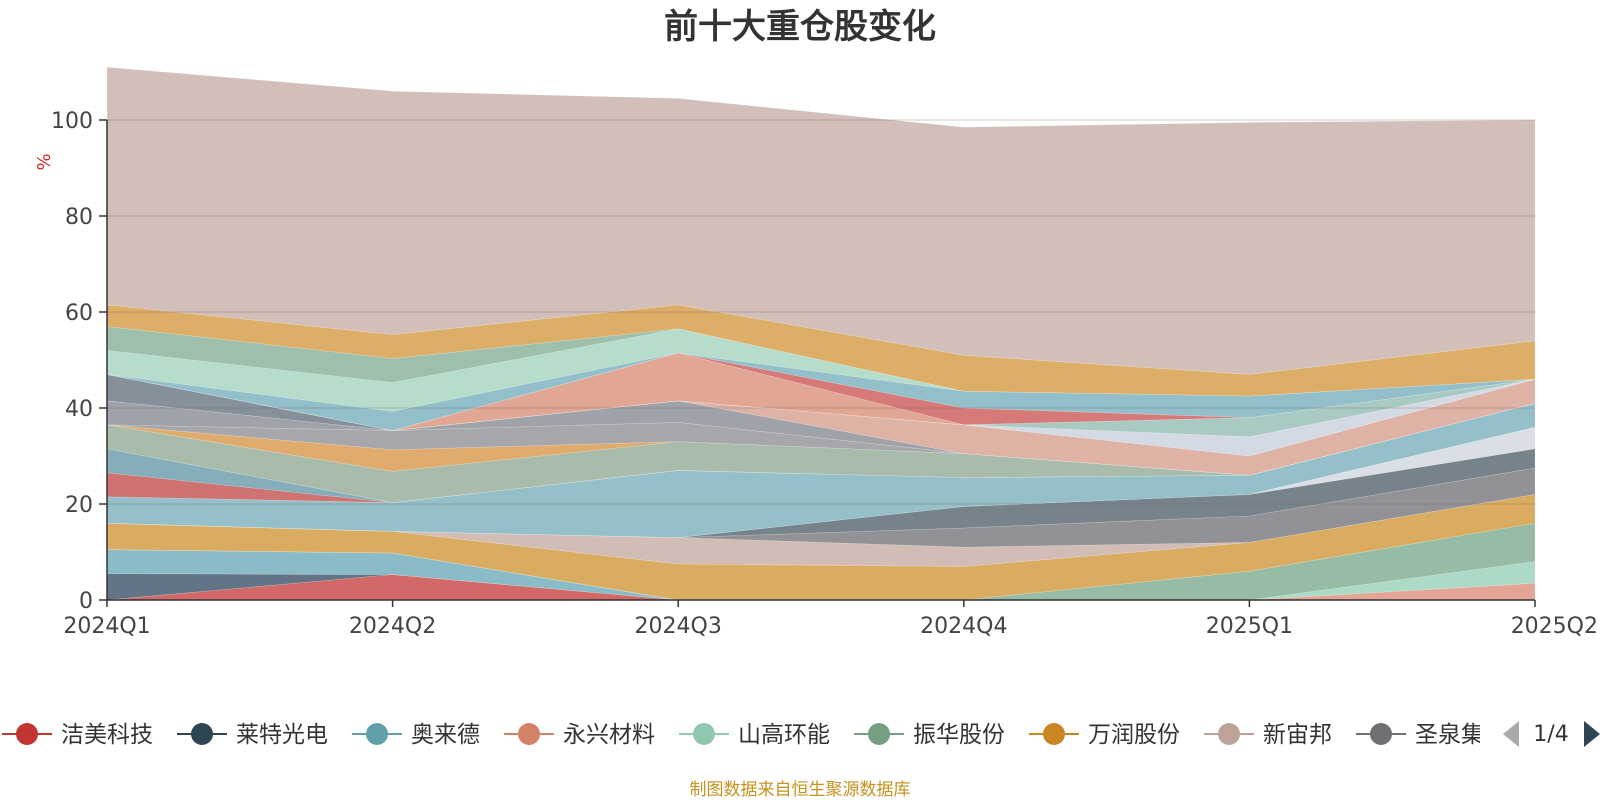 The image size is (1600, 800). I want to click on legend-item-0: 洁美科技, so click(77, 735).